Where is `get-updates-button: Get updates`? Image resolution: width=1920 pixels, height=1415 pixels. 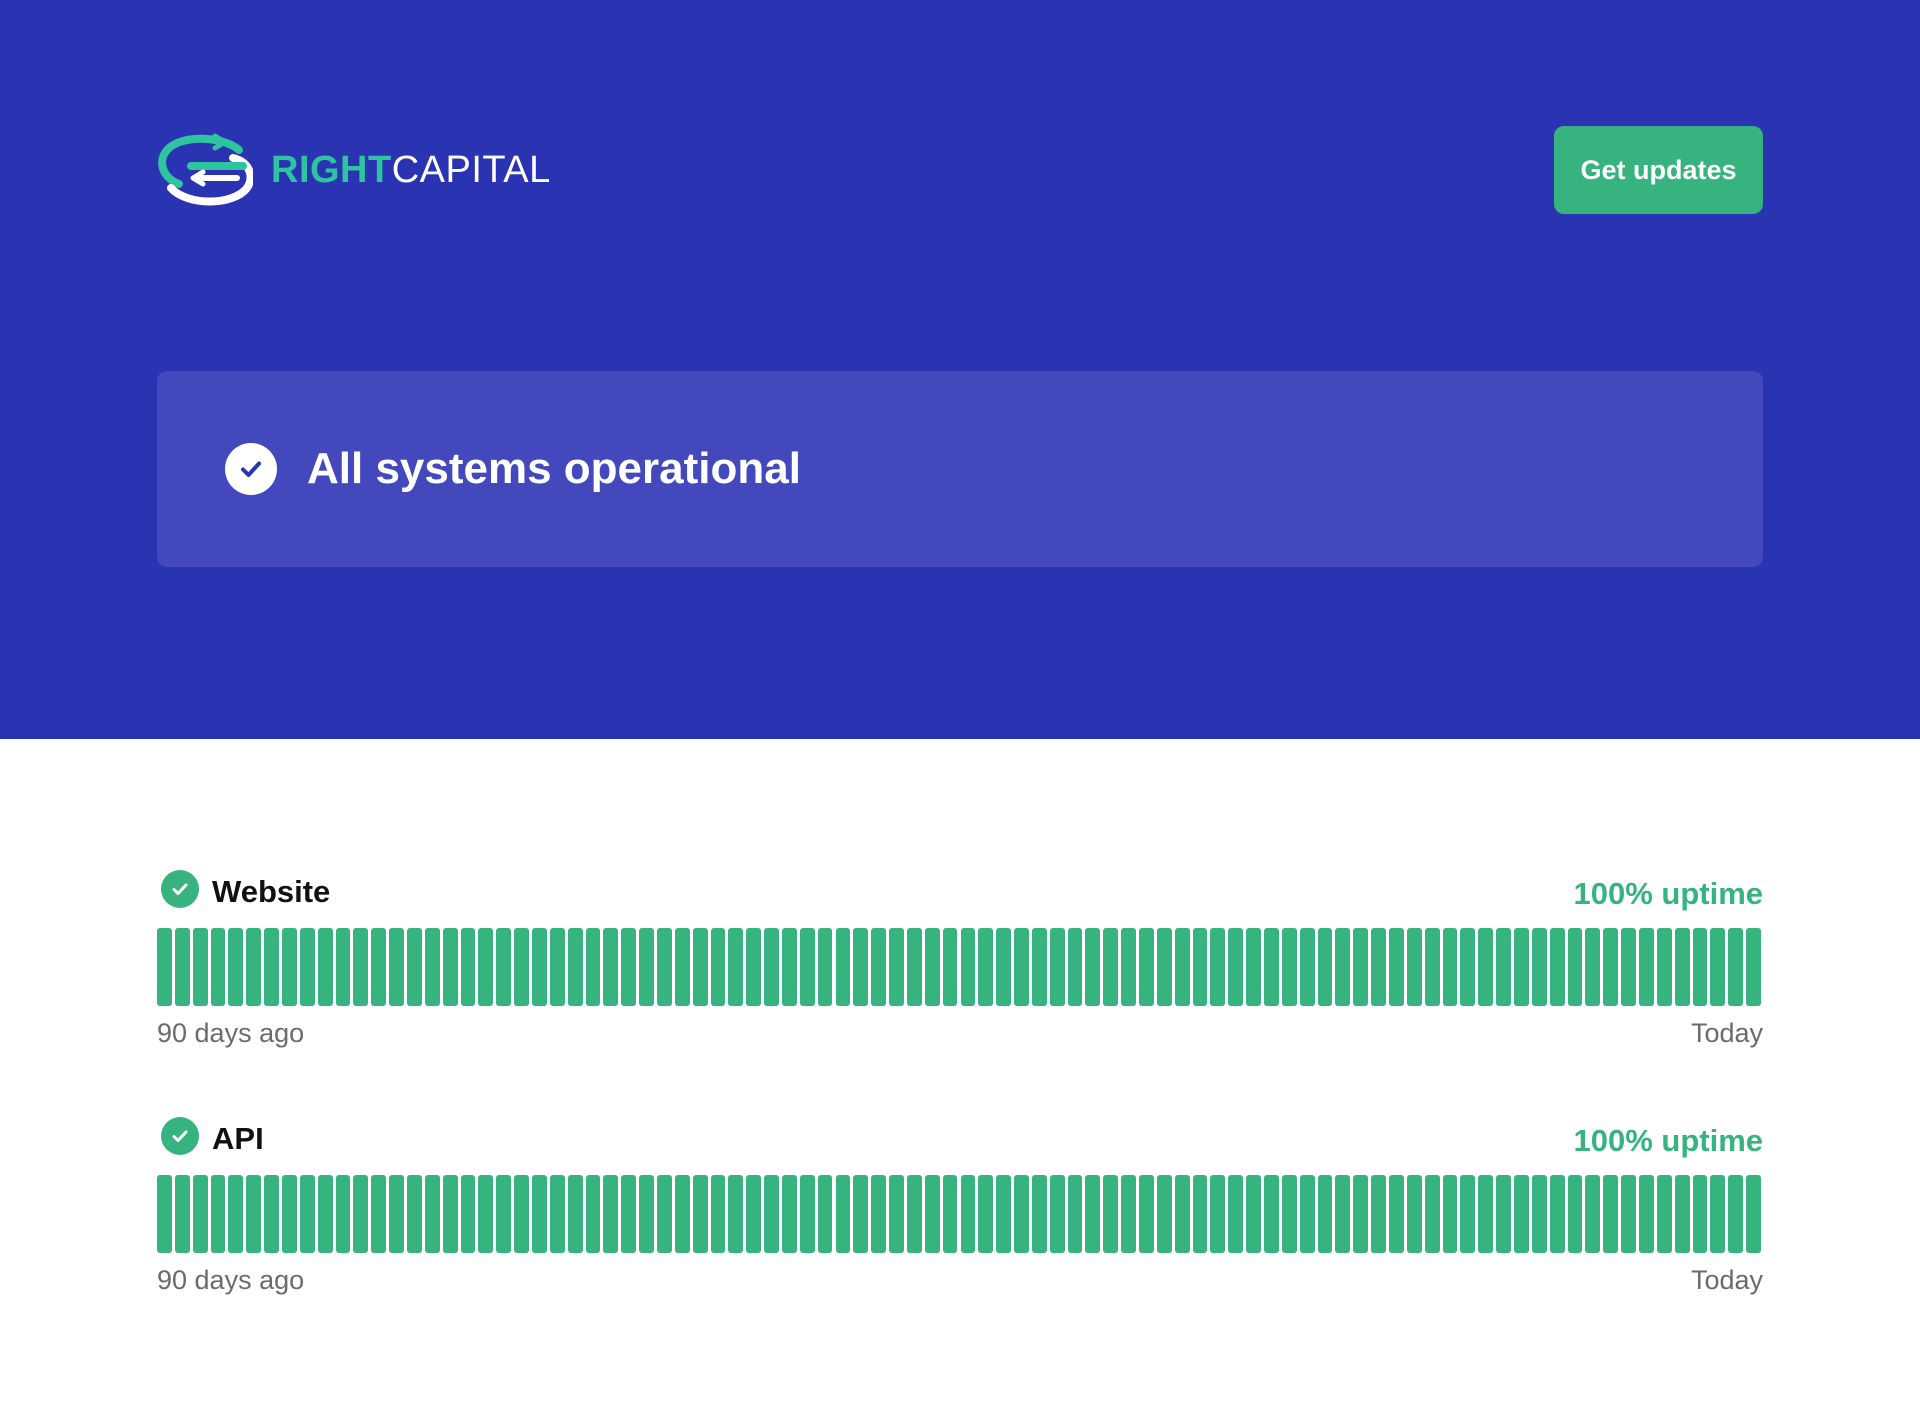 get-updates-button: Get updates is located at coordinates (1658, 170).